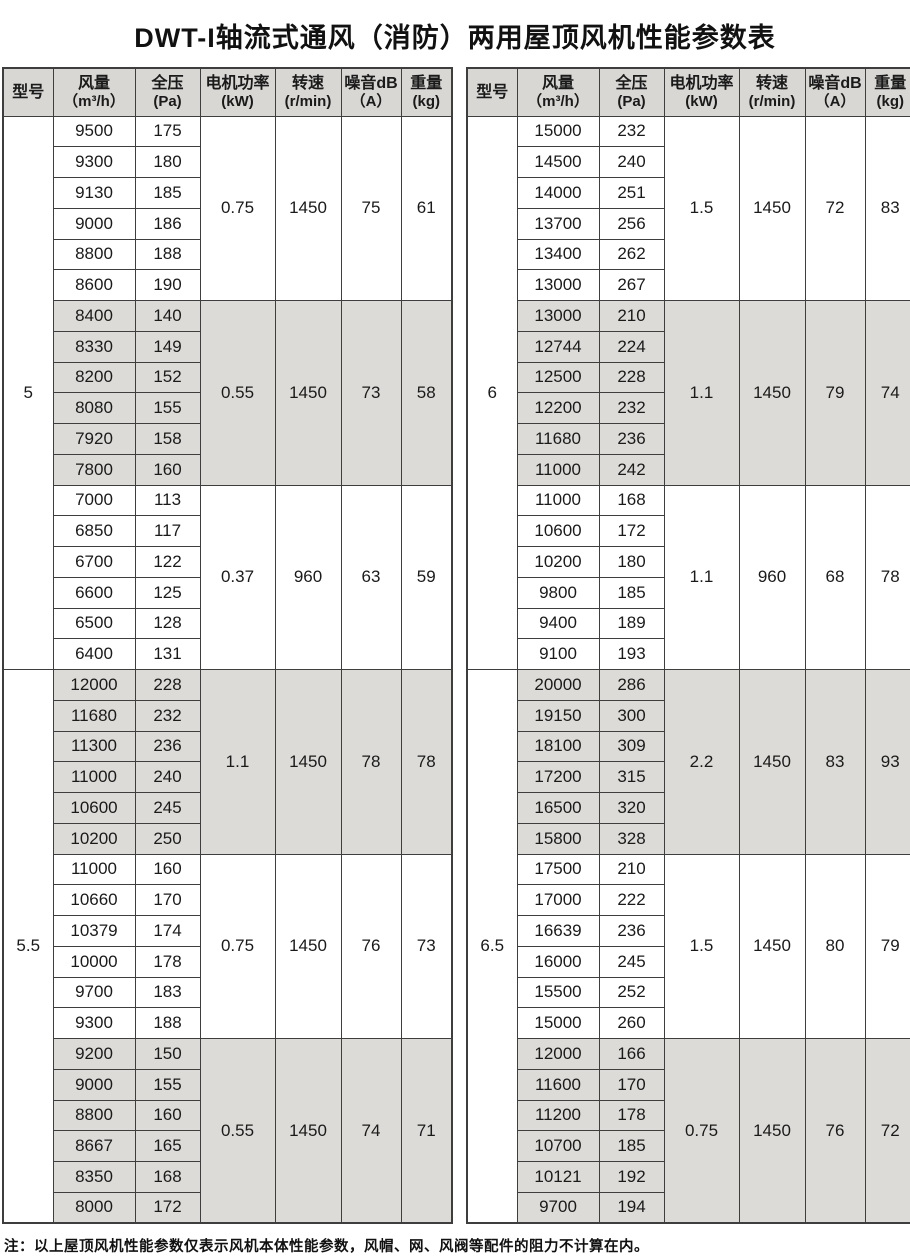 The image size is (910, 1259). Describe the element at coordinates (308, 577) in the screenshot. I see `speed-value: 960` at that location.